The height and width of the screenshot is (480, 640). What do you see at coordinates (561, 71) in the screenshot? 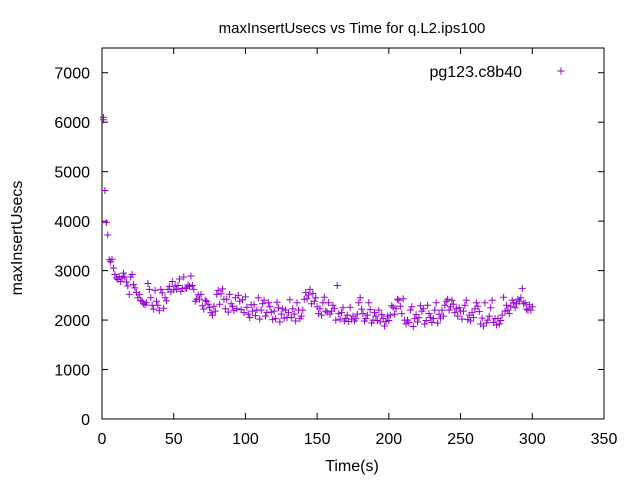
I see `legend-marker` at bounding box center [561, 71].